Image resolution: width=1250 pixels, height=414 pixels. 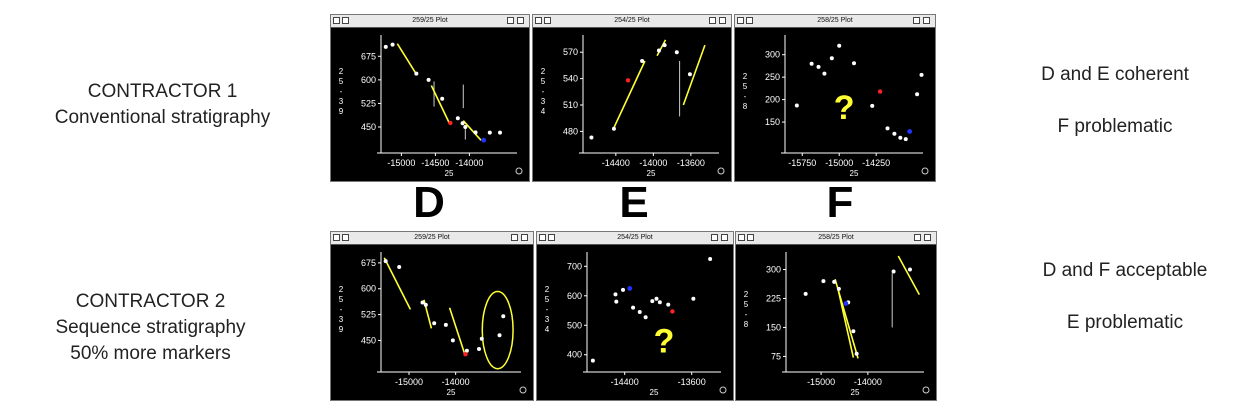 What do you see at coordinates (773, 270) in the screenshot?
I see `y-tick-label: 300` at bounding box center [773, 270].